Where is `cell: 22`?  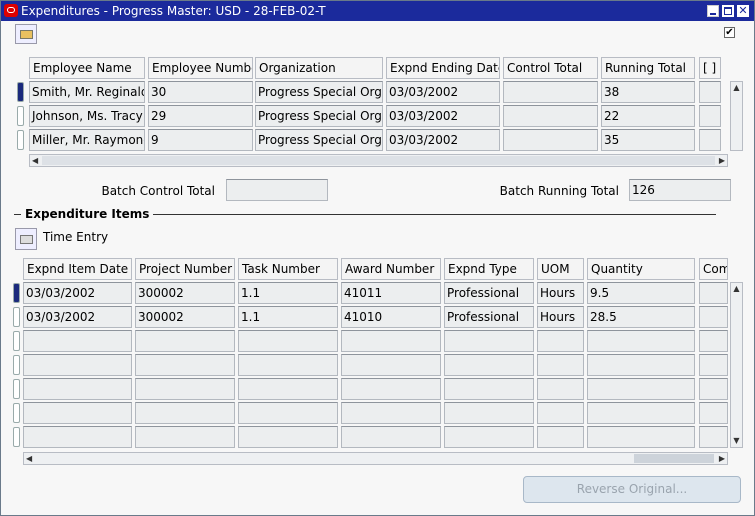
cell: 22 is located at coordinates (648, 116).